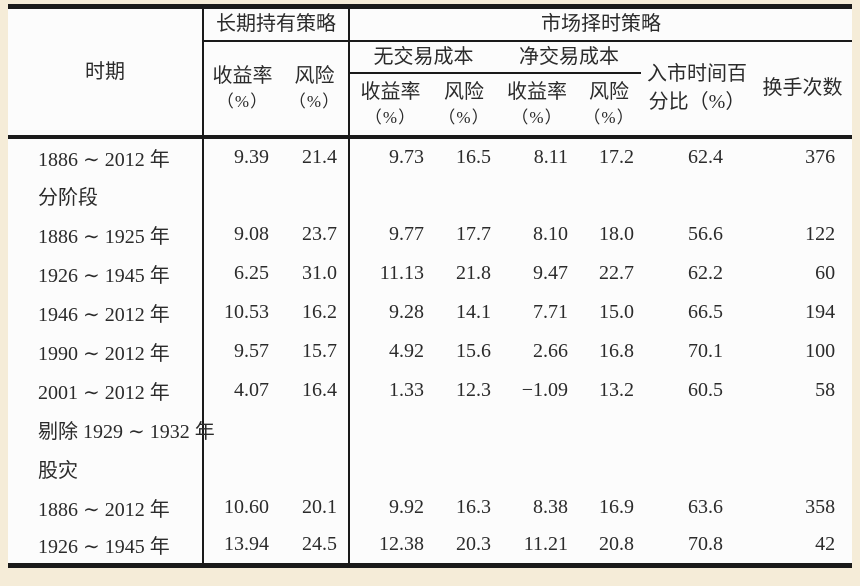 Image resolution: width=860 pixels, height=586 pixels. I want to click on no-cost-return-header: 收益率 （%）, so click(390, 105).